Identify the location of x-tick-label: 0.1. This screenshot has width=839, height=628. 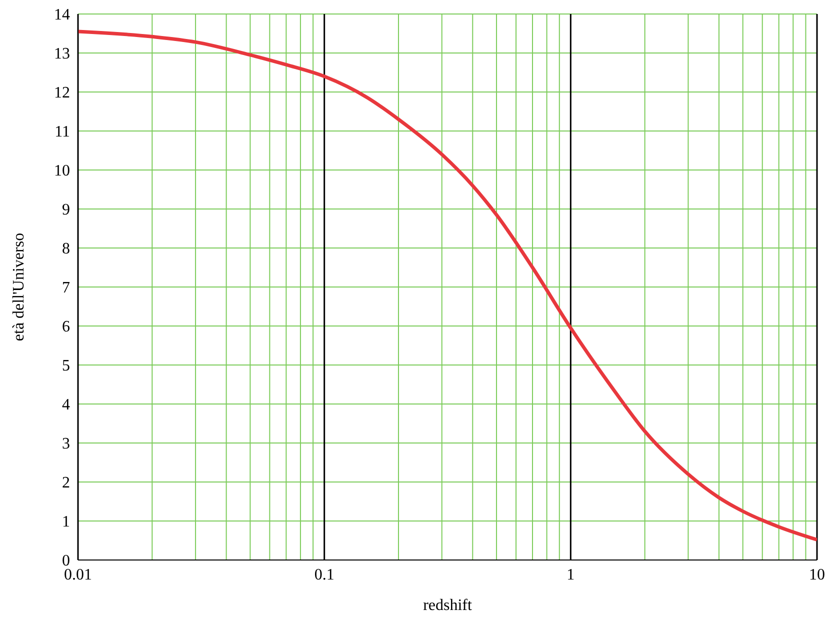
(324, 575).